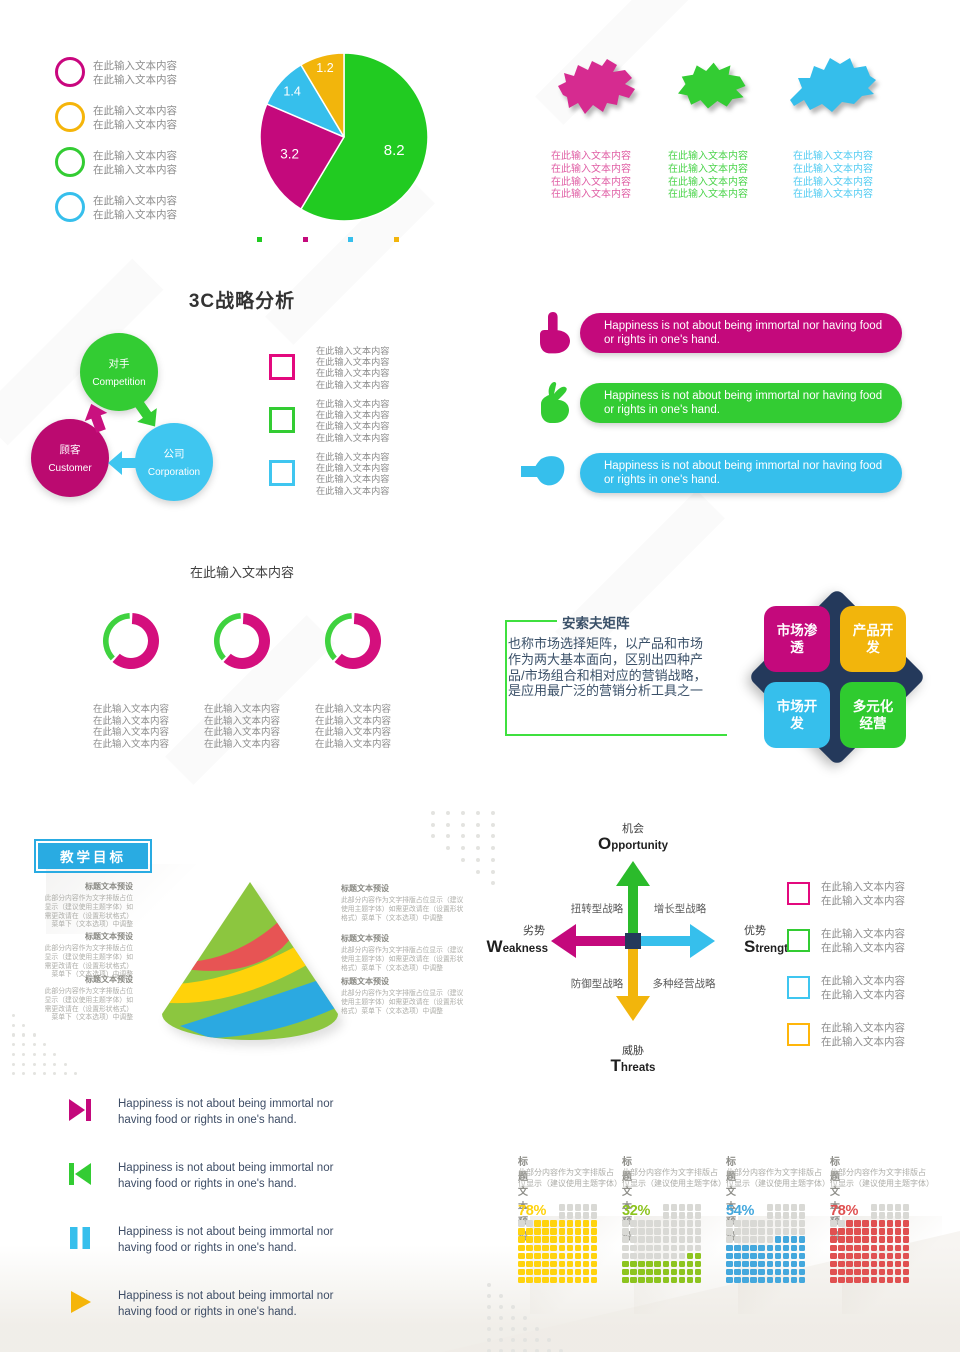 The height and width of the screenshot is (1352, 960). I want to click on map-green-icon, so click(712, 85).